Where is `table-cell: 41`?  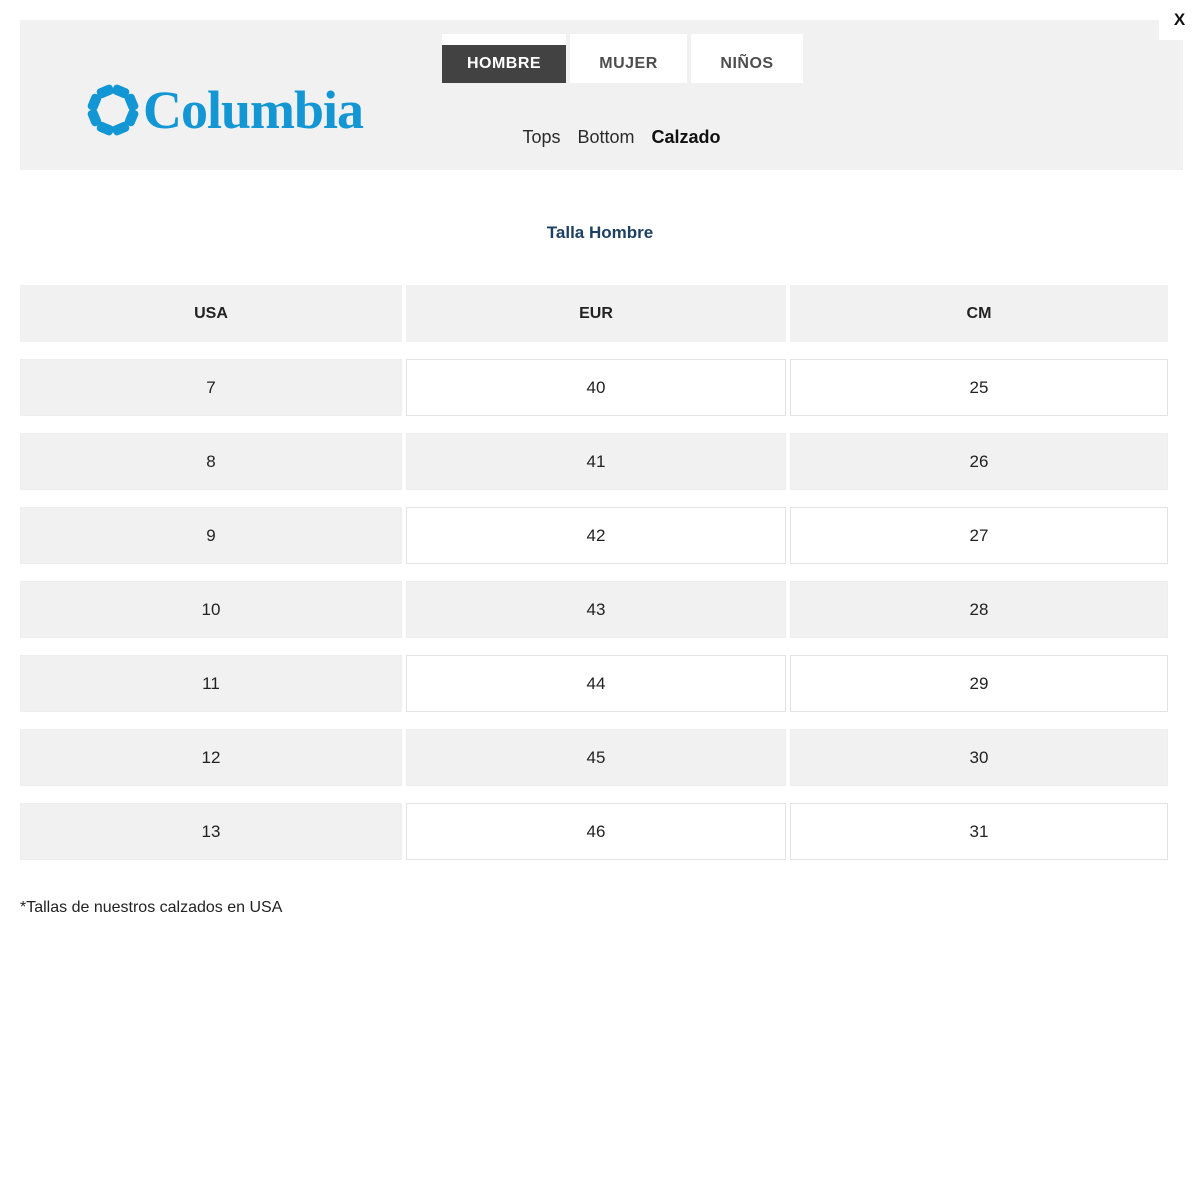
table-cell: 41 is located at coordinates (596, 461).